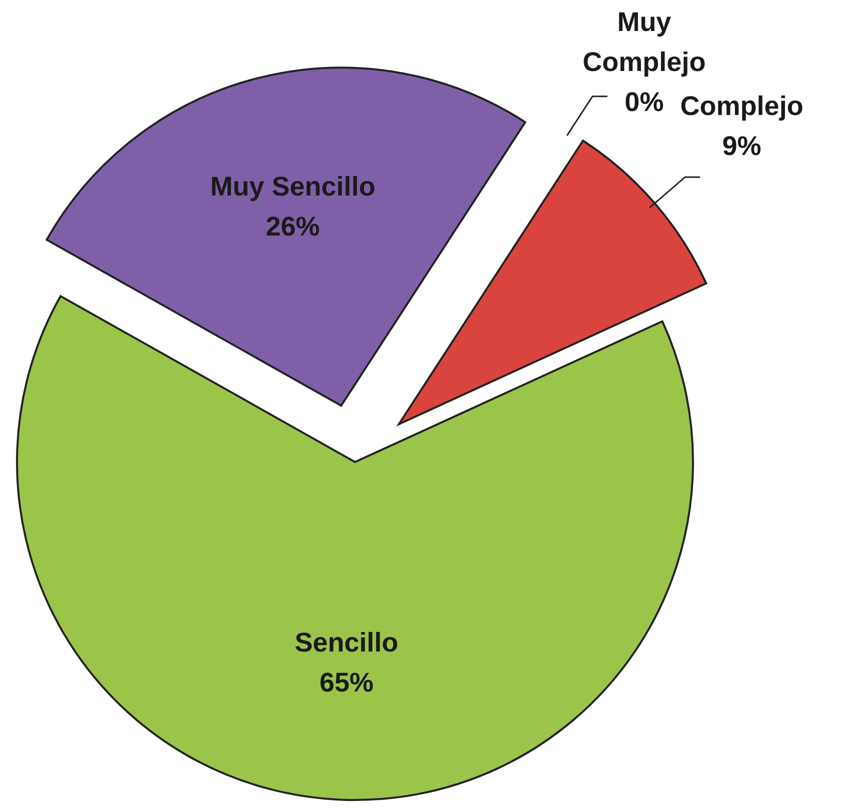 The image size is (850, 811). Describe the element at coordinates (644, 102) in the screenshot. I see `text: 0%` at that location.